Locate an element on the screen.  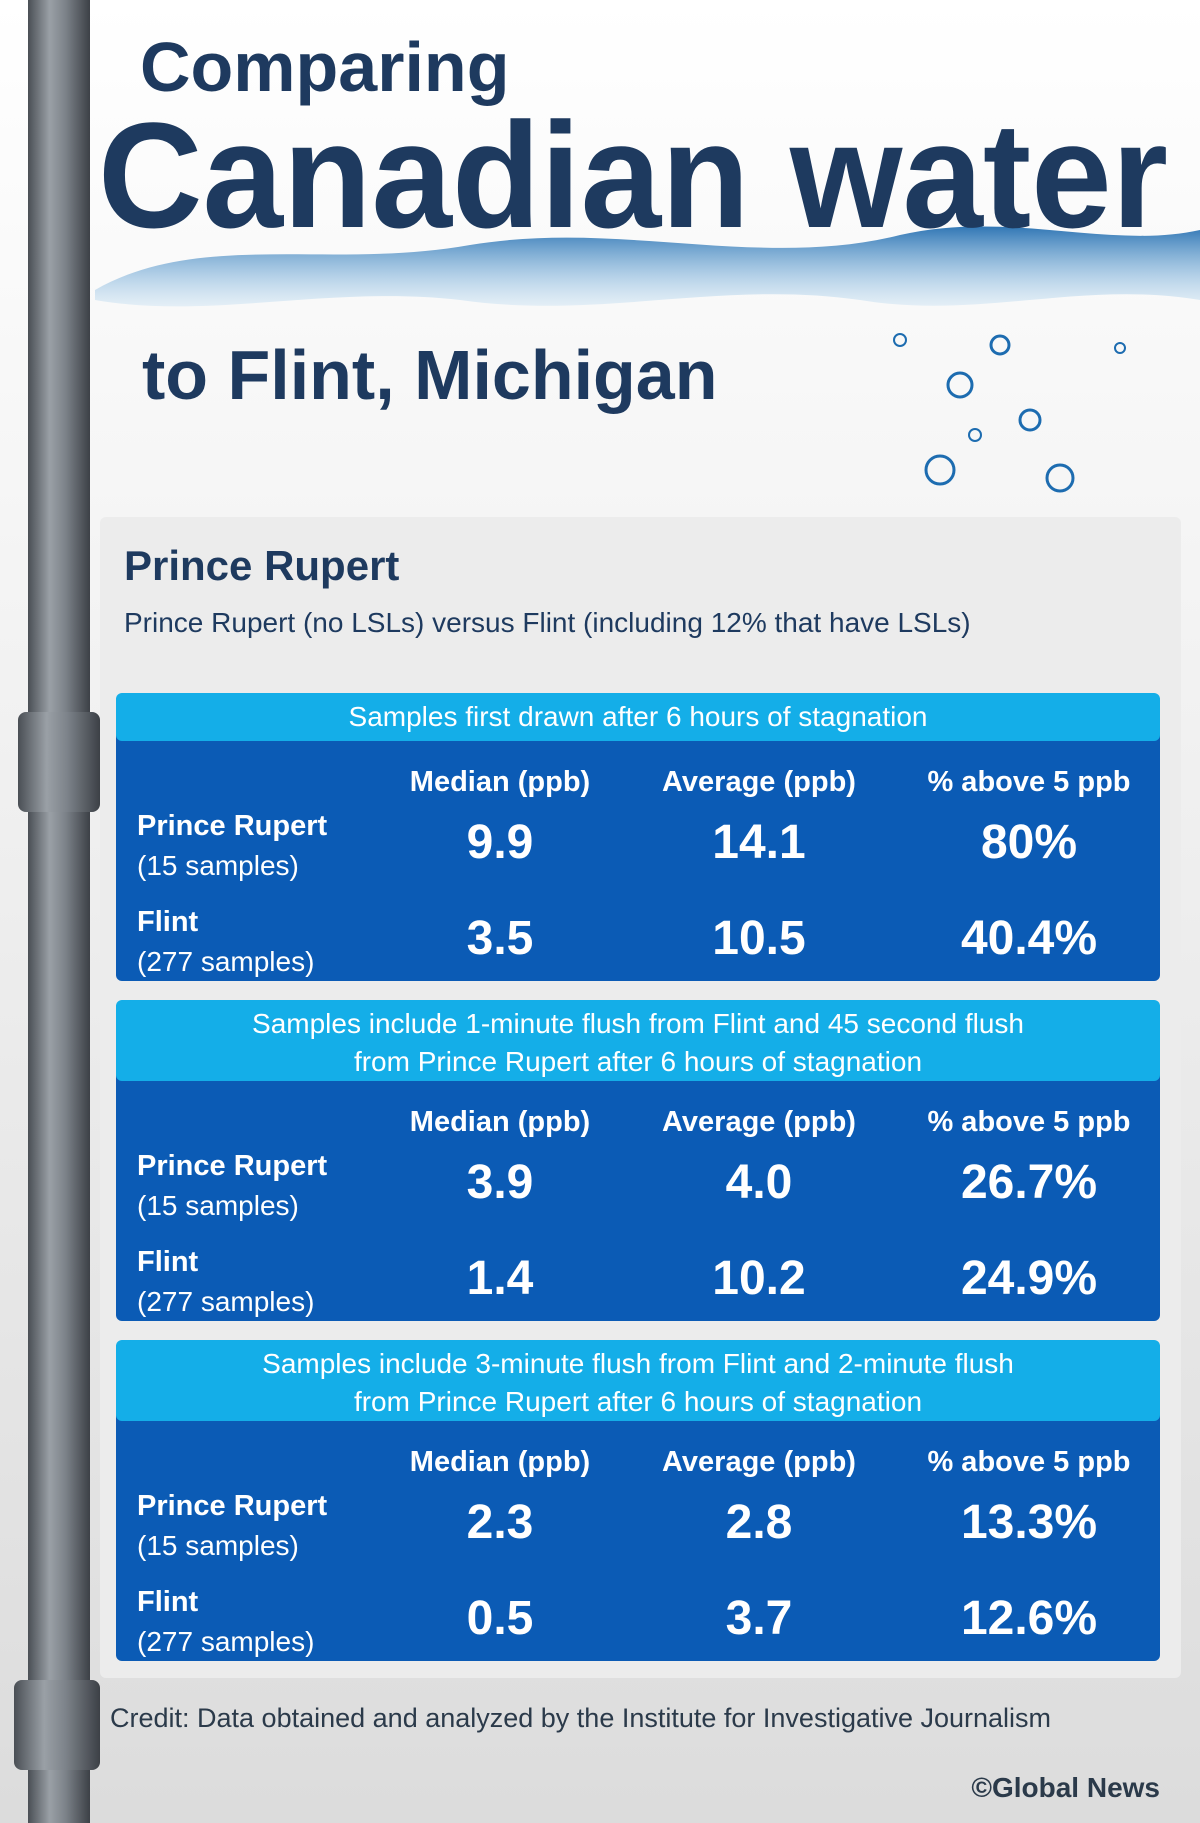
cell-value: 9.9 is located at coordinates (500, 842).